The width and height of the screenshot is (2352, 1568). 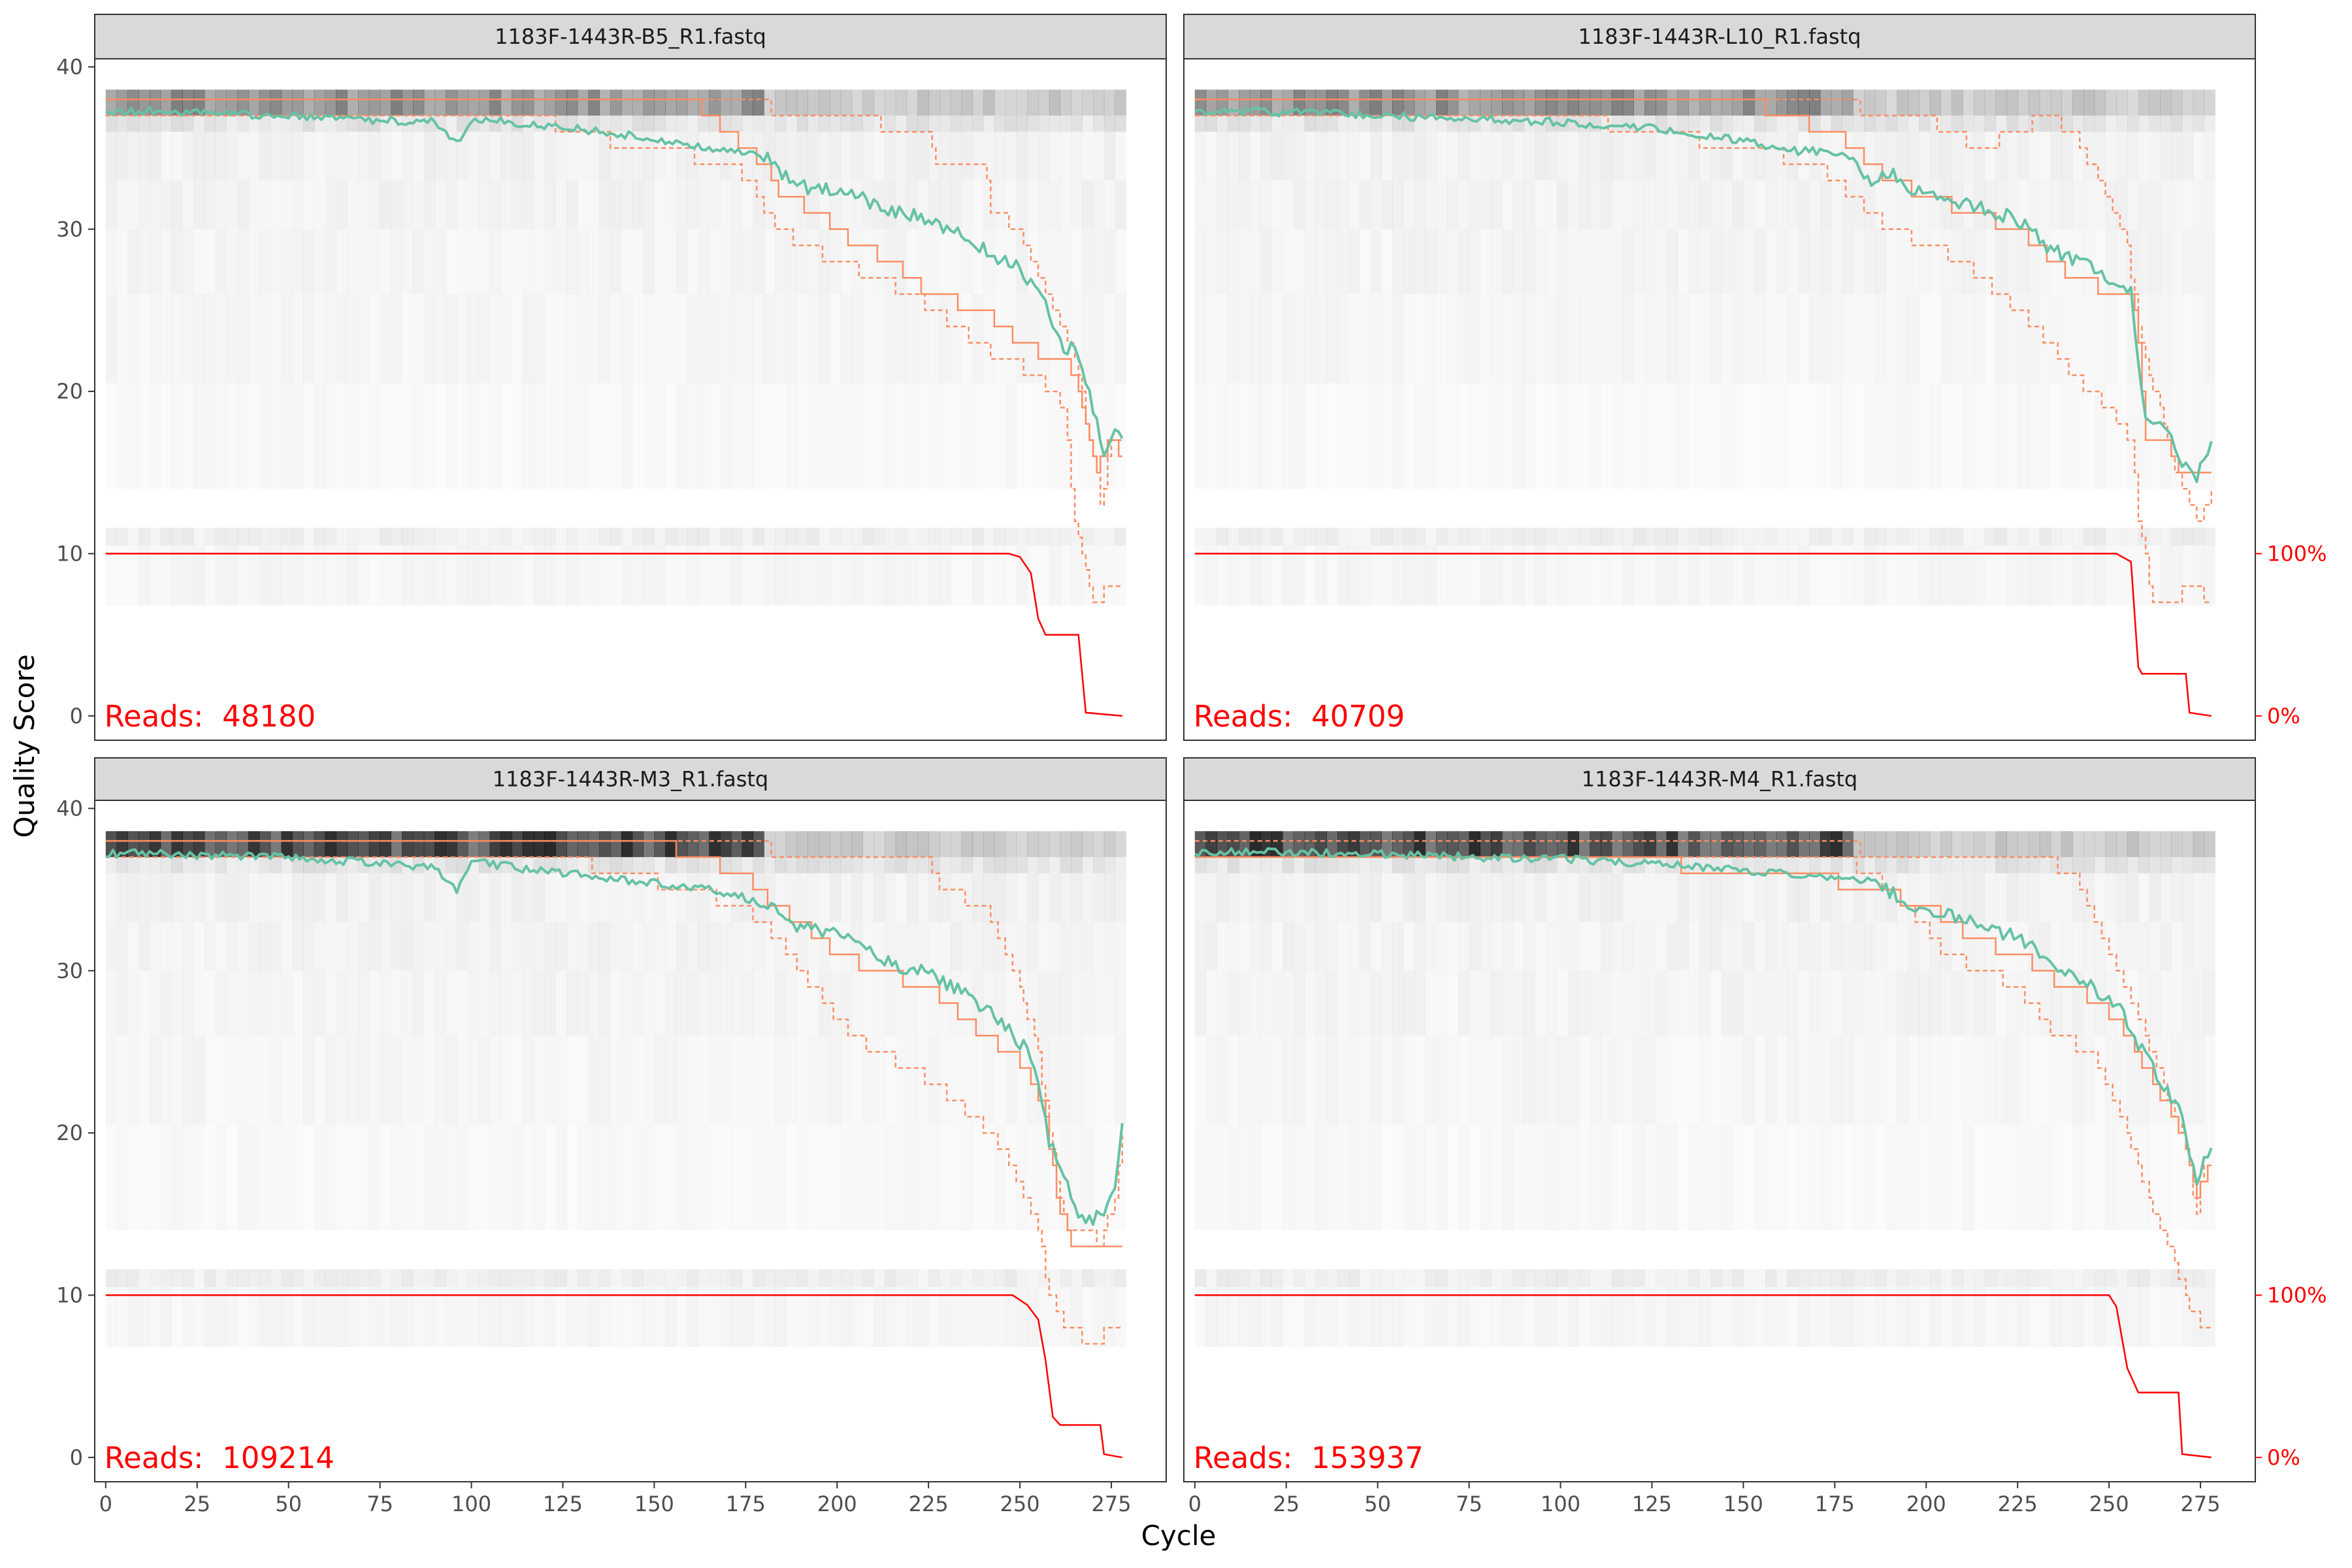 I want to click on facet-strip, so click(x=1719, y=779).